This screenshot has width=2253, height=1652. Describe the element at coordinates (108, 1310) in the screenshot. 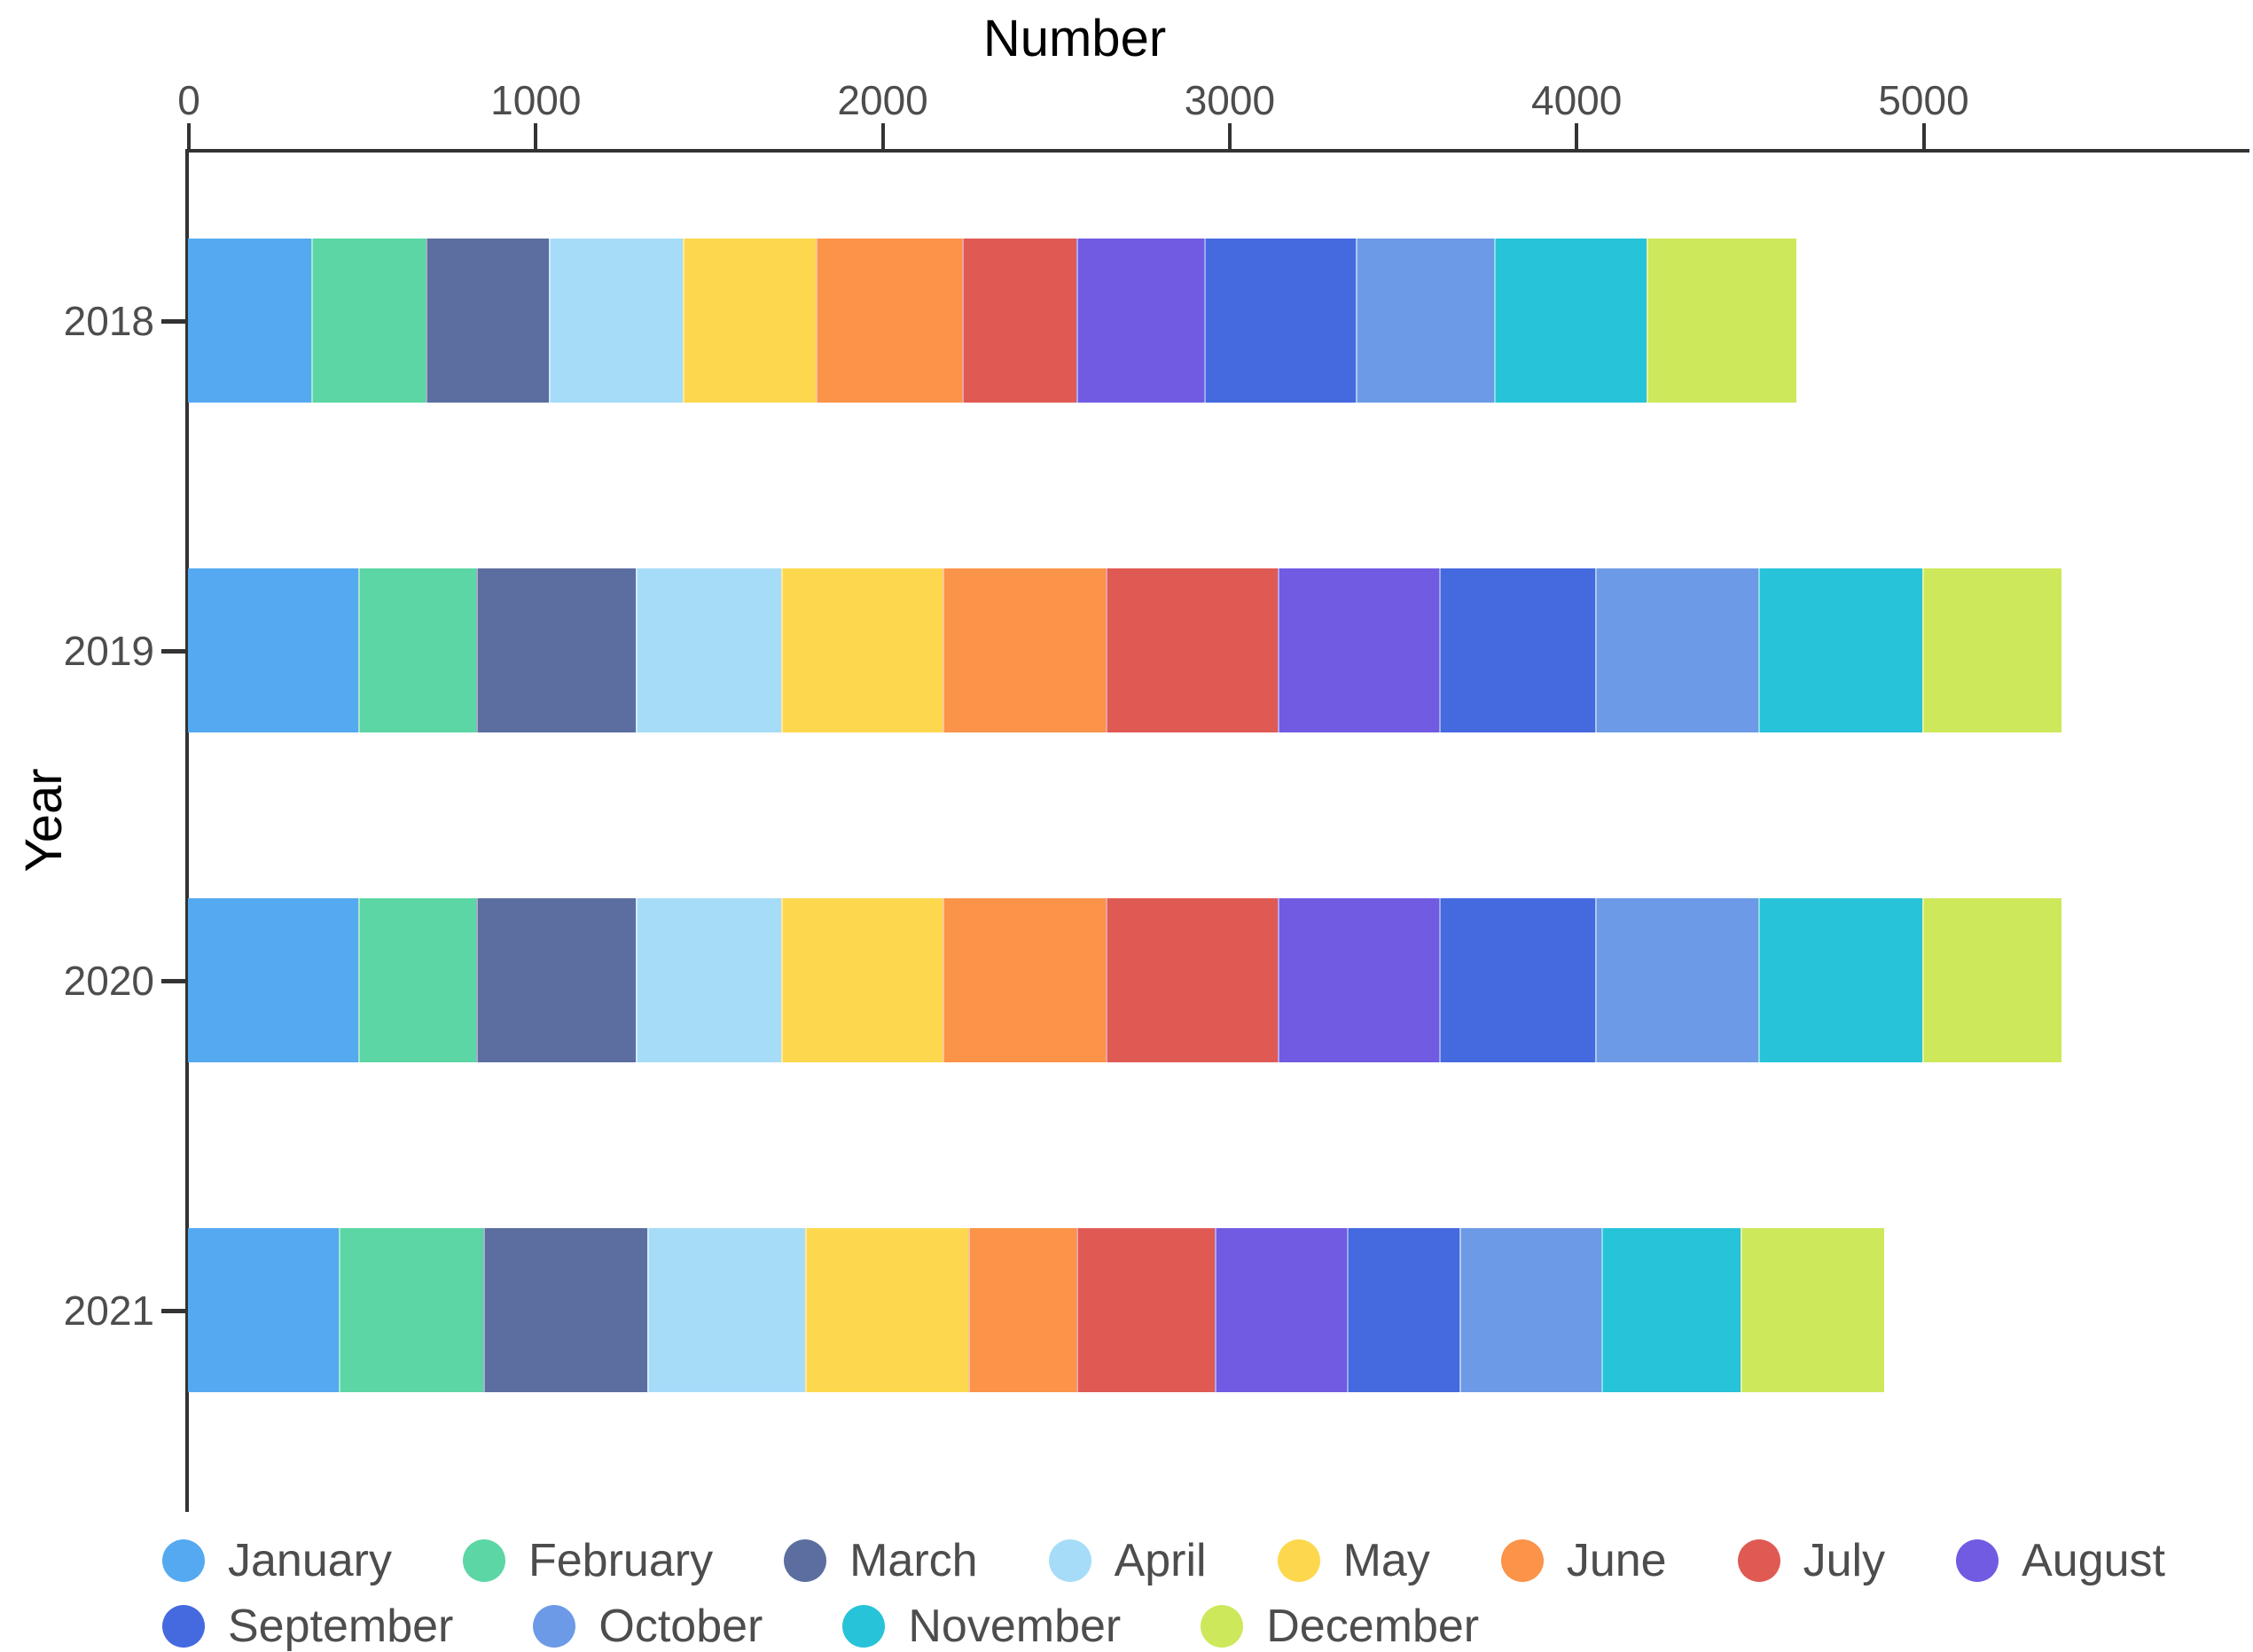

I see `y-axis-tick-label-2021: 2021` at that location.